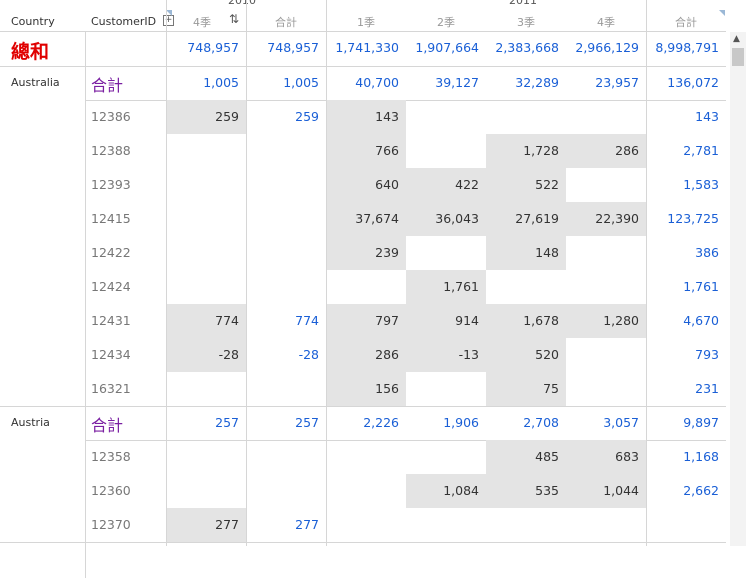 The height and width of the screenshot is (578, 753). What do you see at coordinates (701, 320) in the screenshot?
I see `table-cell: 4,670` at bounding box center [701, 320].